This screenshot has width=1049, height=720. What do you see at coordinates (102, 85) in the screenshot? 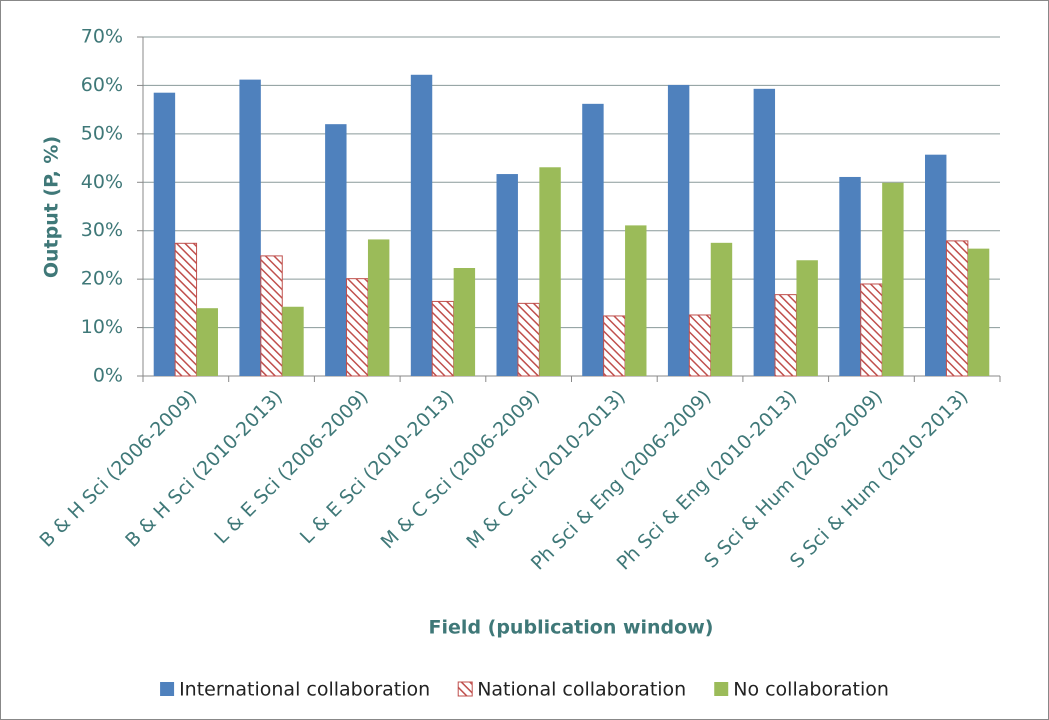
I see `y-tick-label: 60%` at bounding box center [102, 85].